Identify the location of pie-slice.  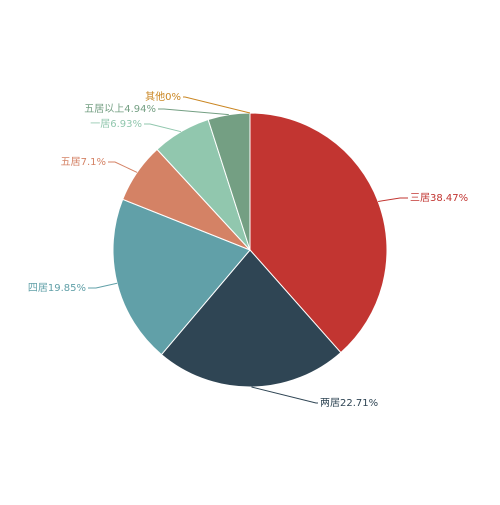
(251, 318).